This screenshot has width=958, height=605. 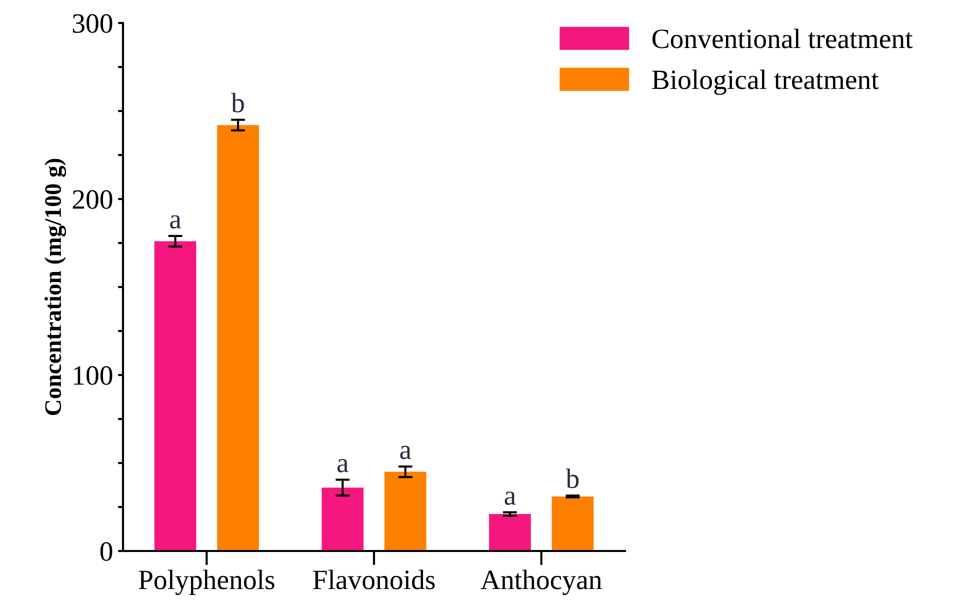 I want to click on y-tick-label: 0, so click(x=106, y=551).